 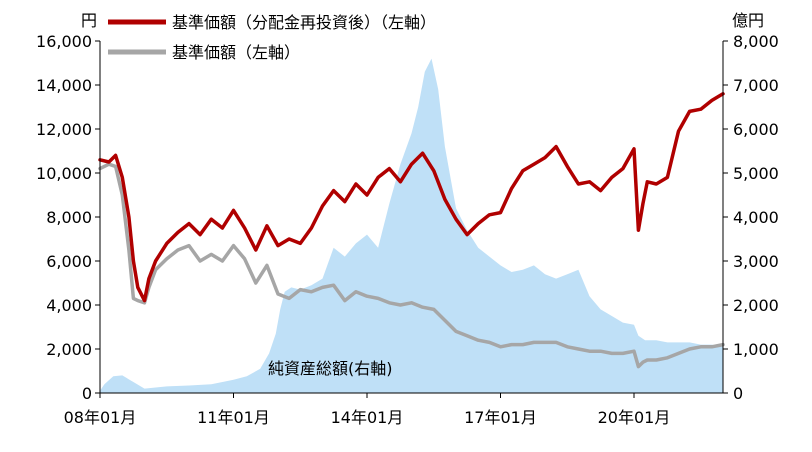 What do you see at coordinates (69, 349) in the screenshot?
I see `left-tick-label: 2,000` at bounding box center [69, 349].